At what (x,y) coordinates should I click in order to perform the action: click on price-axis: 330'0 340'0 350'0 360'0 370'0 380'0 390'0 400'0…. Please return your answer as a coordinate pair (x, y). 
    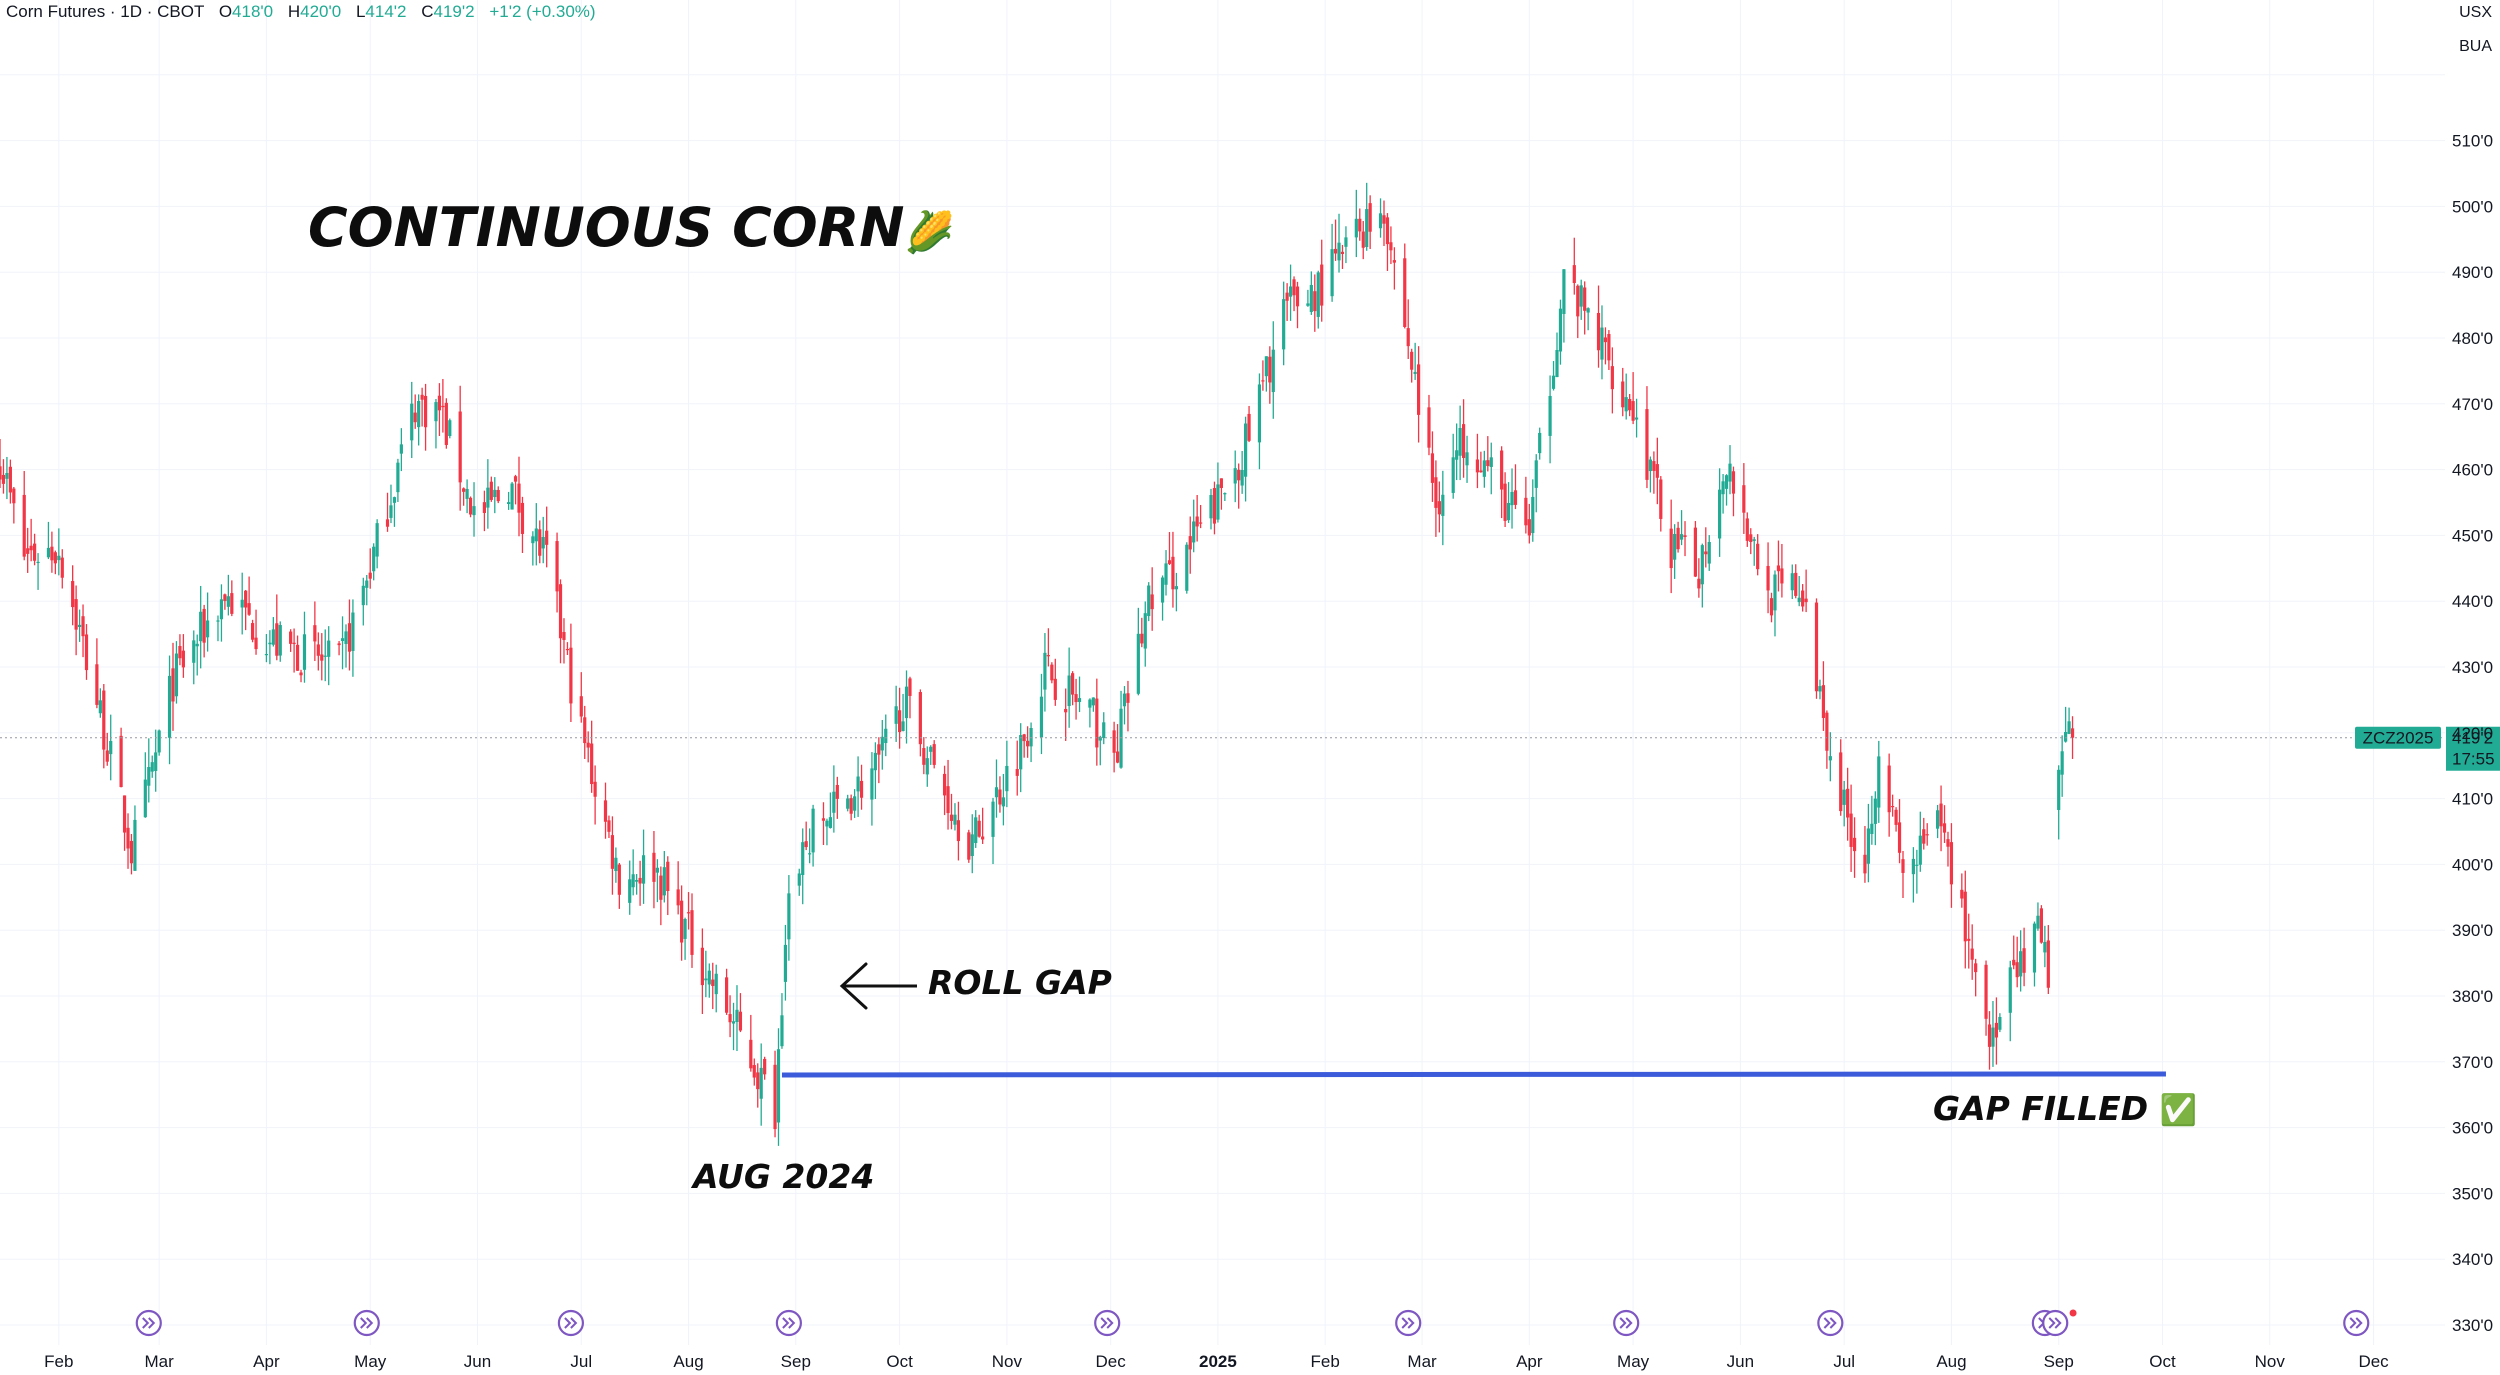
    Looking at the image, I should click on (2472, 733).